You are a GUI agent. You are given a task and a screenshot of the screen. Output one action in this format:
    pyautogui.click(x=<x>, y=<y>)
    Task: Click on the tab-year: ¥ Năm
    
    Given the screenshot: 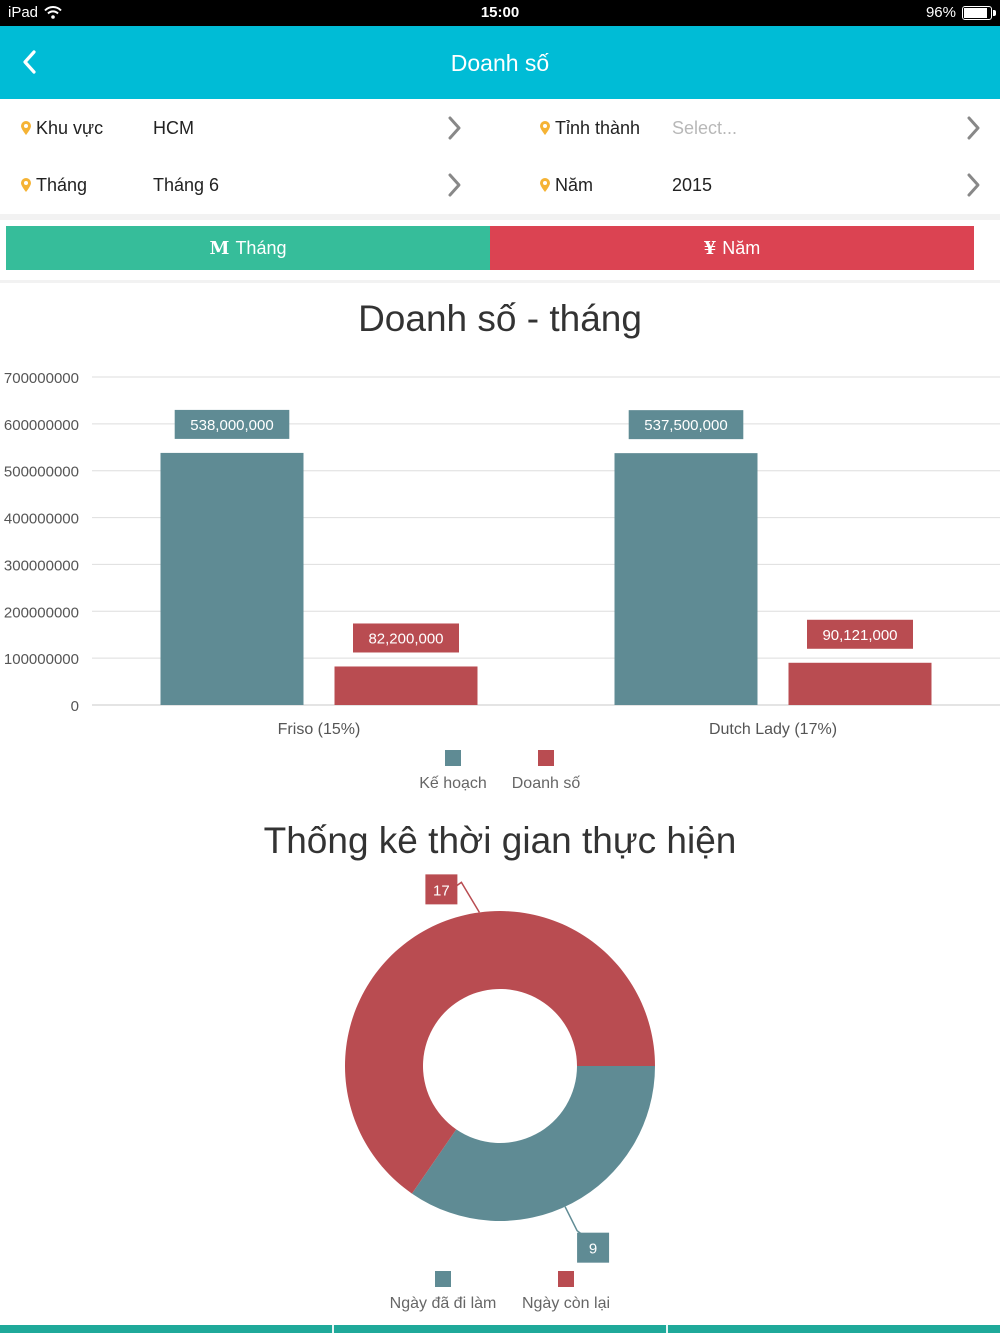 What is the action you would take?
    pyautogui.click(x=732, y=248)
    